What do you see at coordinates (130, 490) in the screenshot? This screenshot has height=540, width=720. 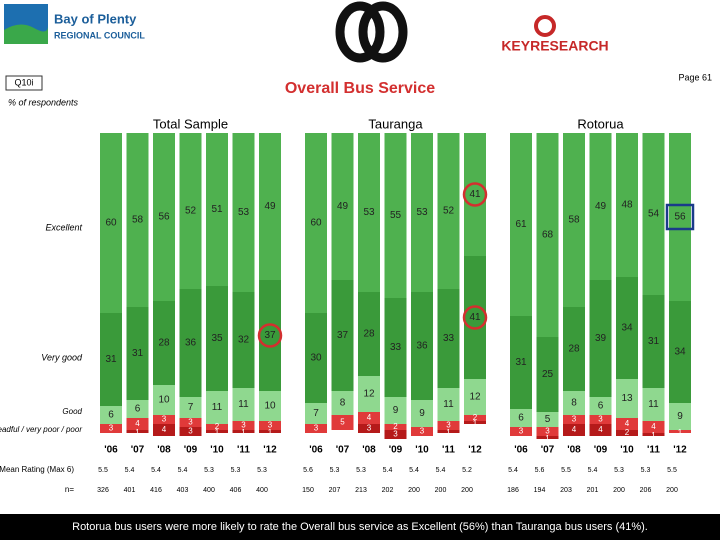 I see `n-value: 401` at bounding box center [130, 490].